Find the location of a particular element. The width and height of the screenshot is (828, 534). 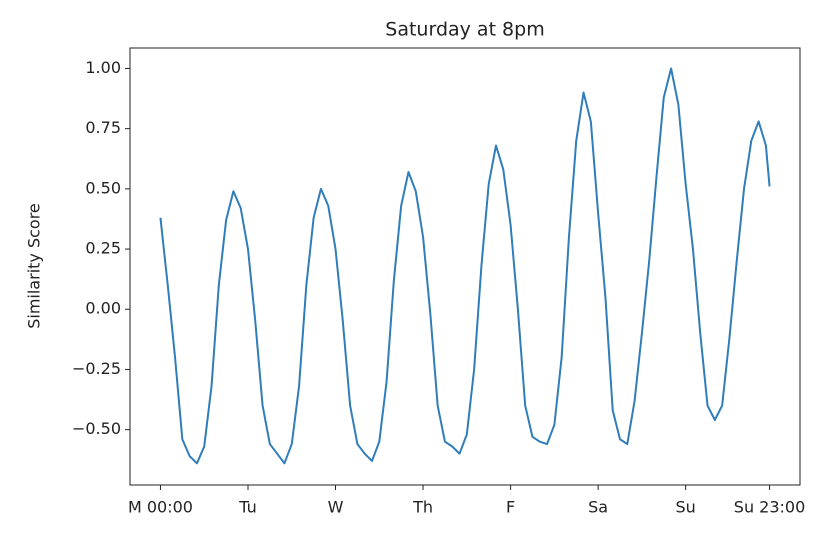

y-tick-label: −0.25 is located at coordinates (96, 368).